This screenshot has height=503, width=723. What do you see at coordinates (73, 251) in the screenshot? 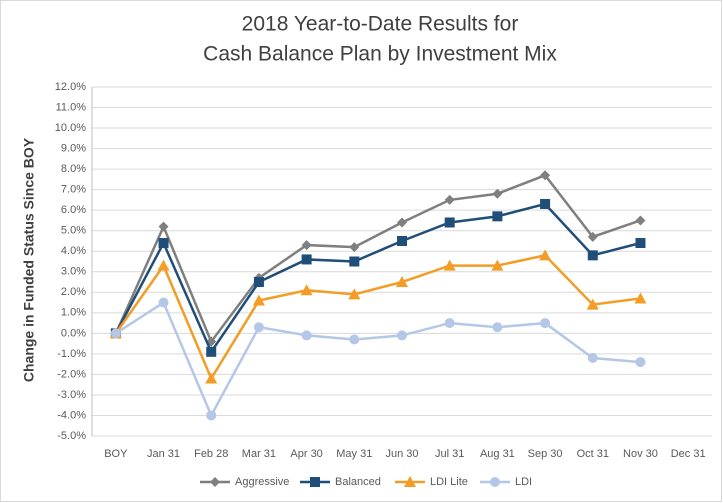
I see `y-tick-label: 4.0%` at bounding box center [73, 251].